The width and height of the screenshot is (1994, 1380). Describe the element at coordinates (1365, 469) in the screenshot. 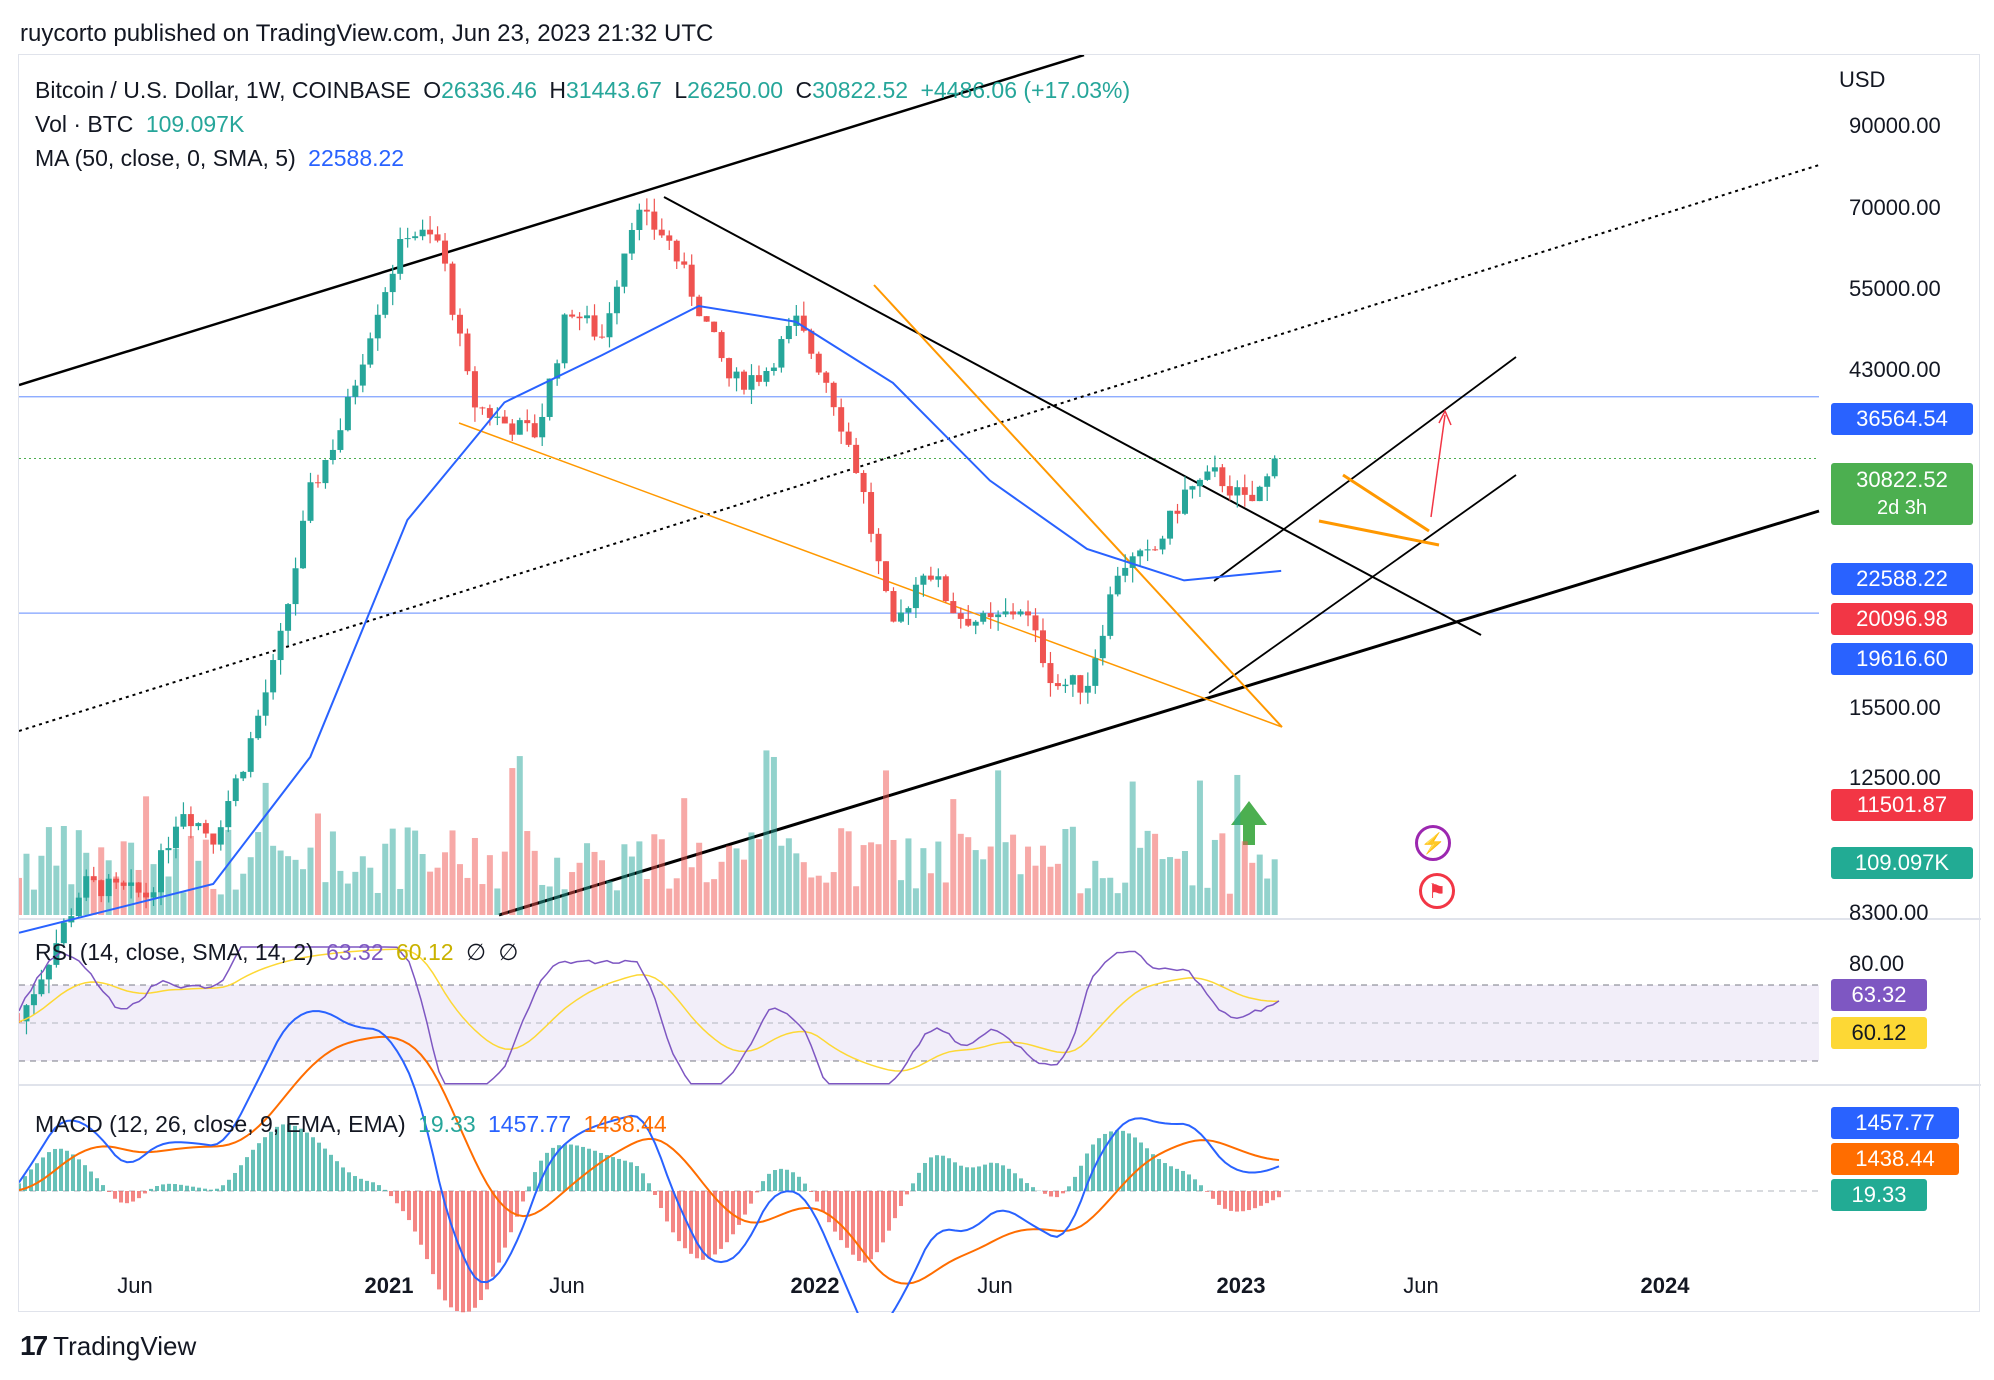

I see `rising-channel-upper` at that location.